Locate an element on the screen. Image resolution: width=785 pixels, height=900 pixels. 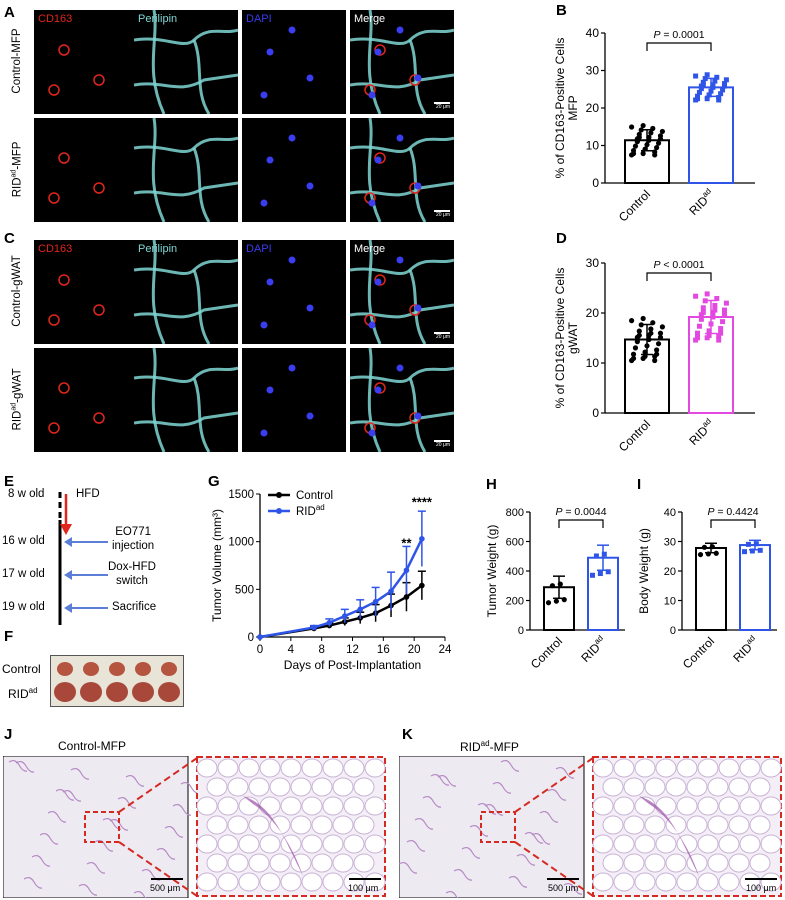
legend-label: RIDad is located at coordinates (310, 510).